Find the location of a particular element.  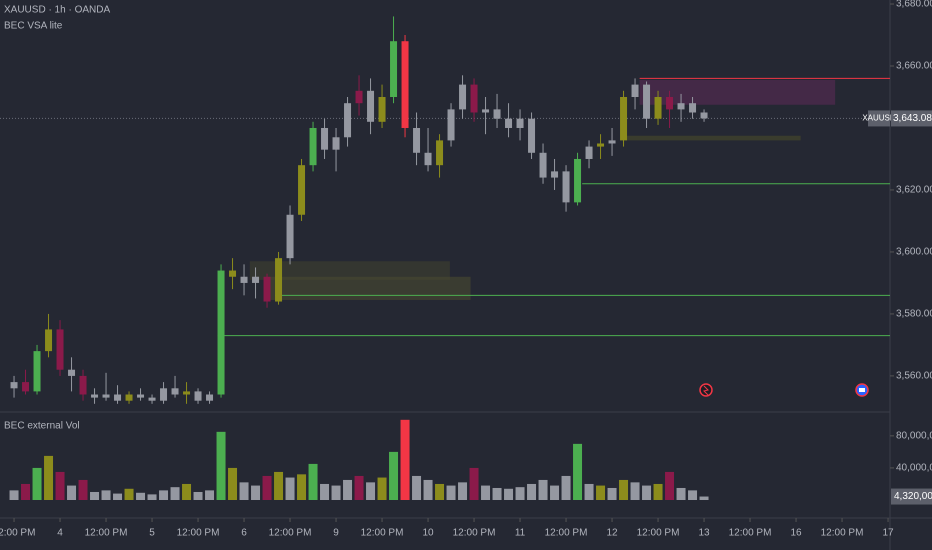

y-tick-label: 3,560.000 is located at coordinates (914, 376).